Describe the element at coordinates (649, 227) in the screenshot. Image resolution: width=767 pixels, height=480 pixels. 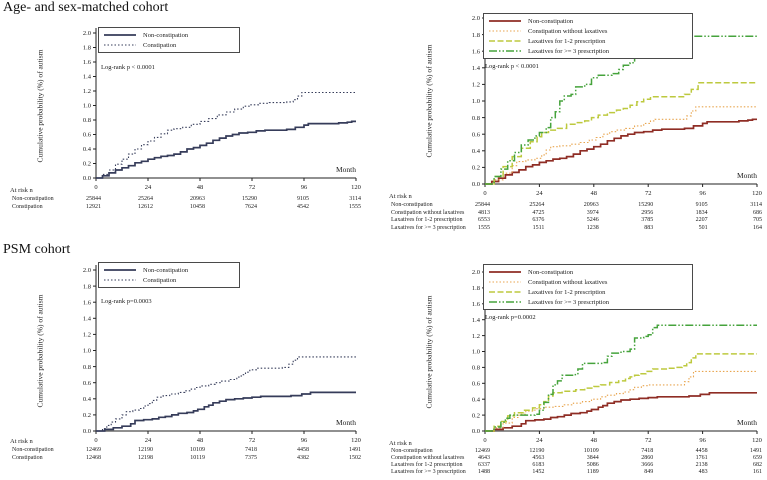
I see `at-risk-value: 883` at that location.